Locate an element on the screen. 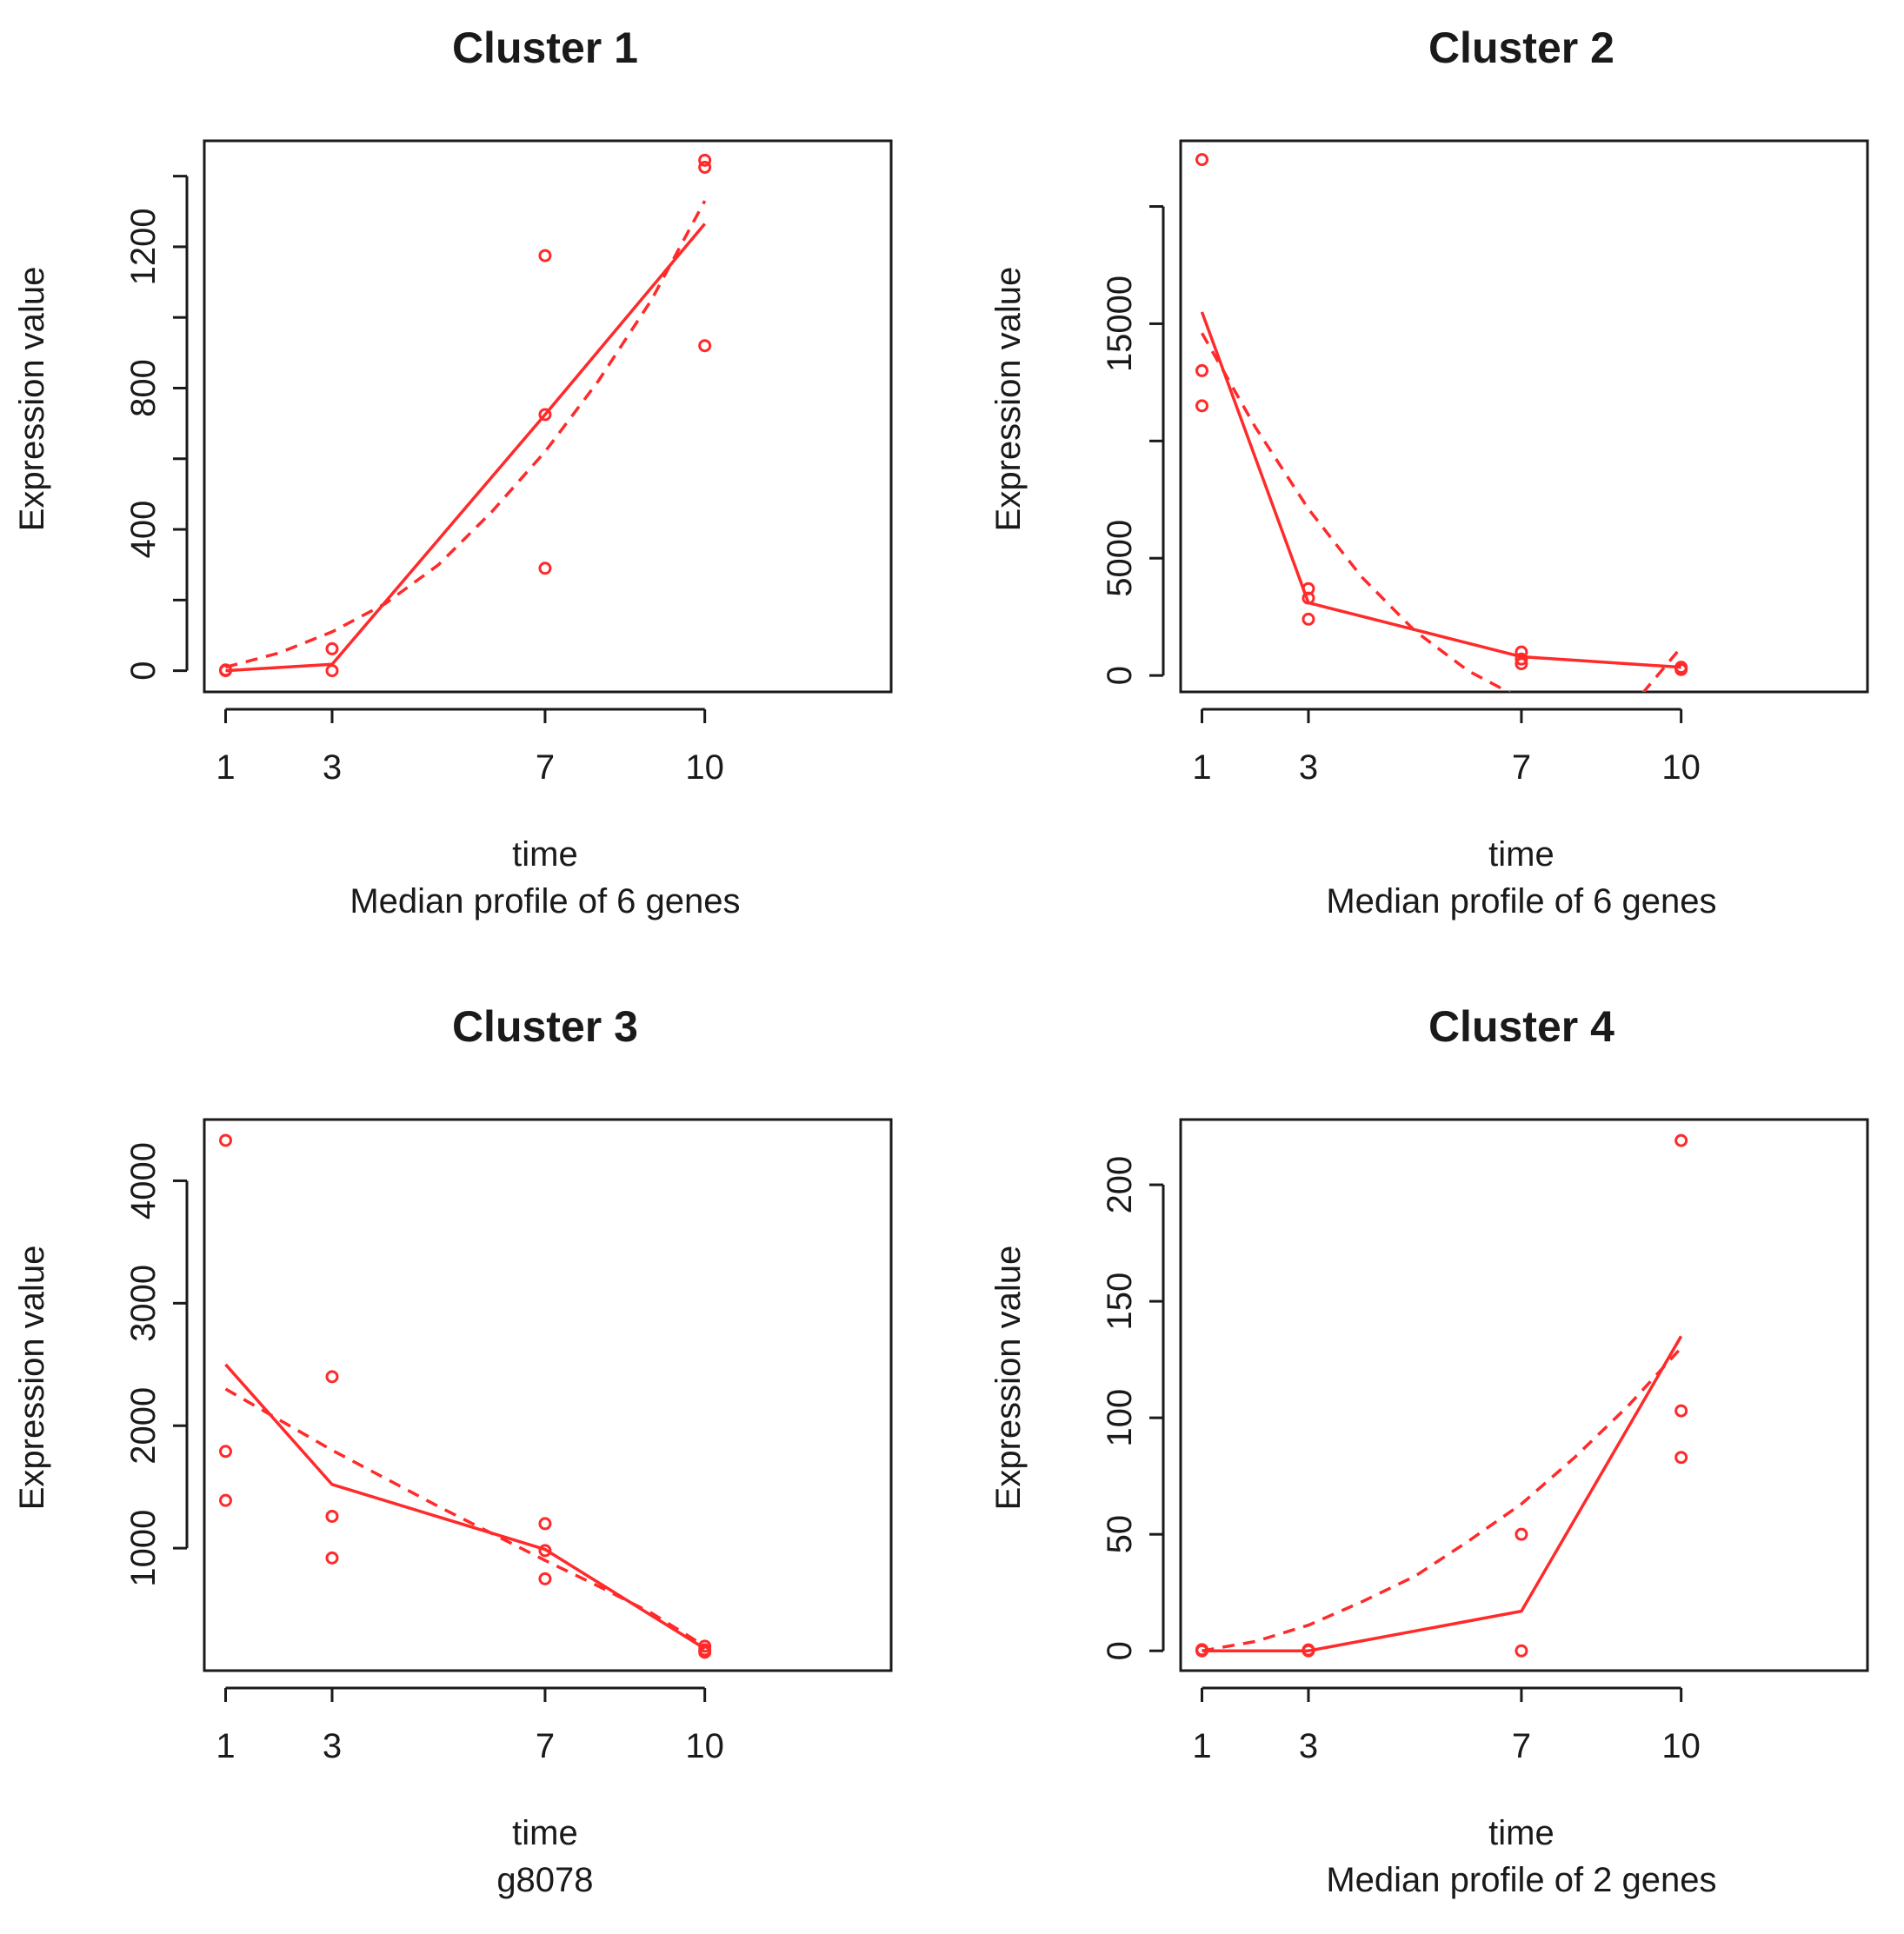  y-tick-label: 5000 is located at coordinates (1120, 558).